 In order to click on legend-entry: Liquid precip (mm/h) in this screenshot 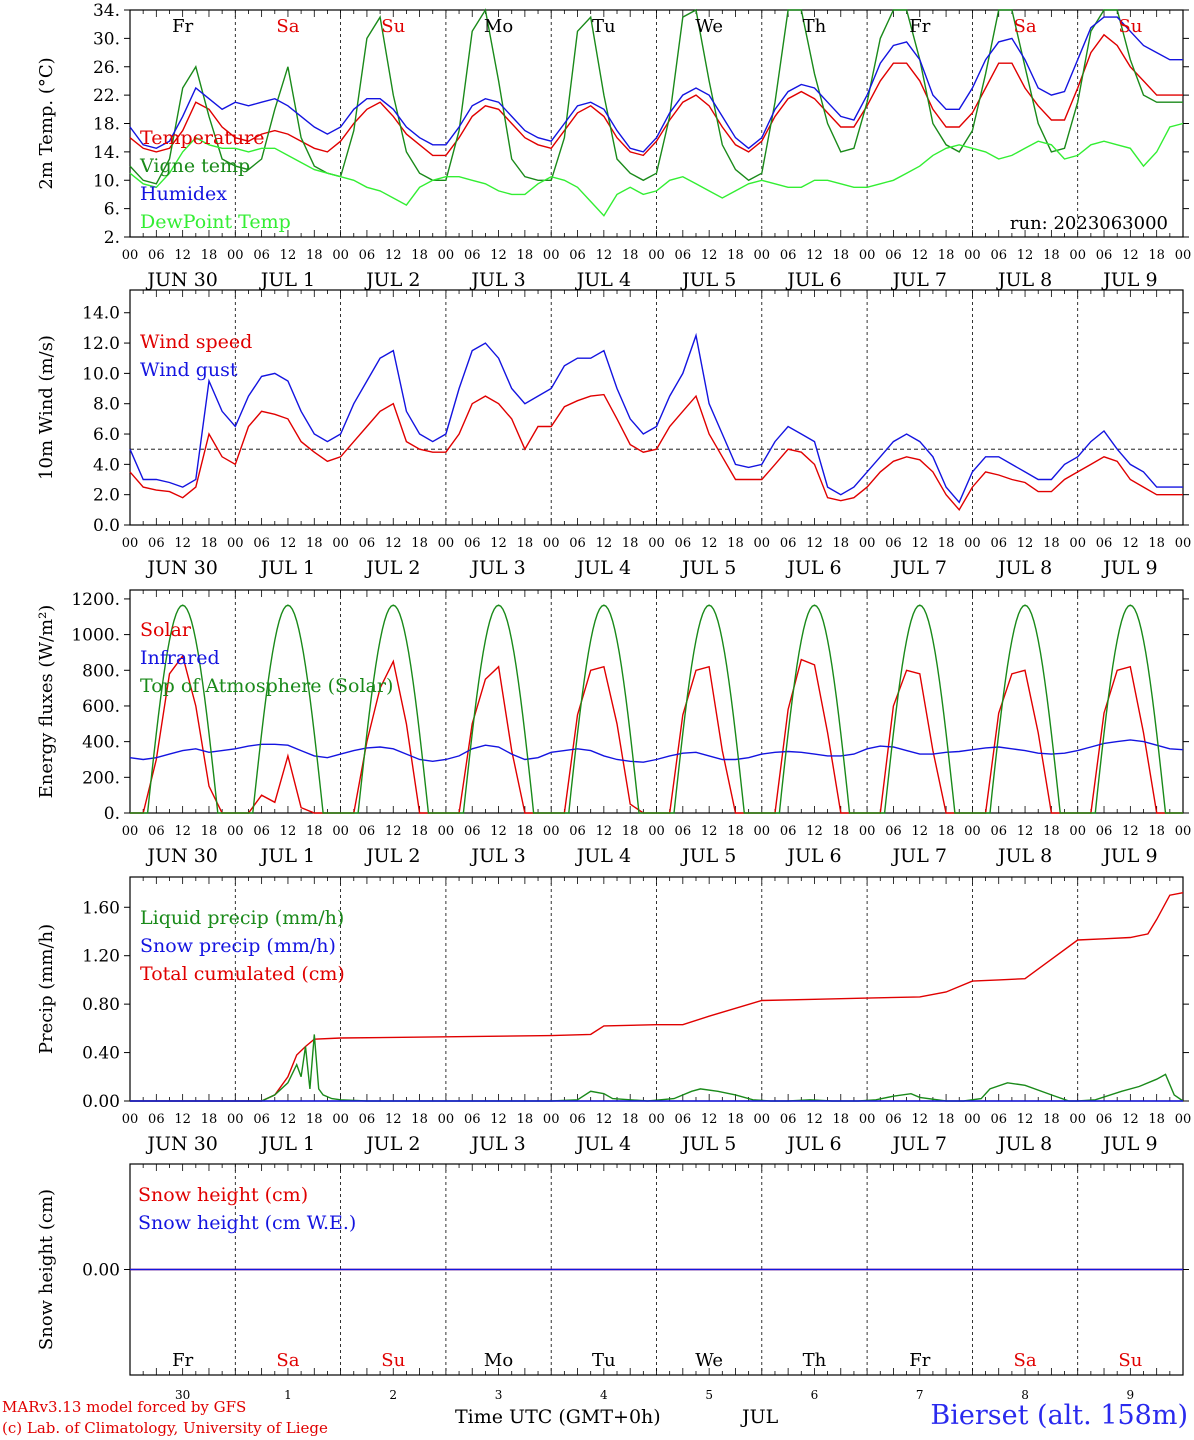, I will do `click(242, 918)`.